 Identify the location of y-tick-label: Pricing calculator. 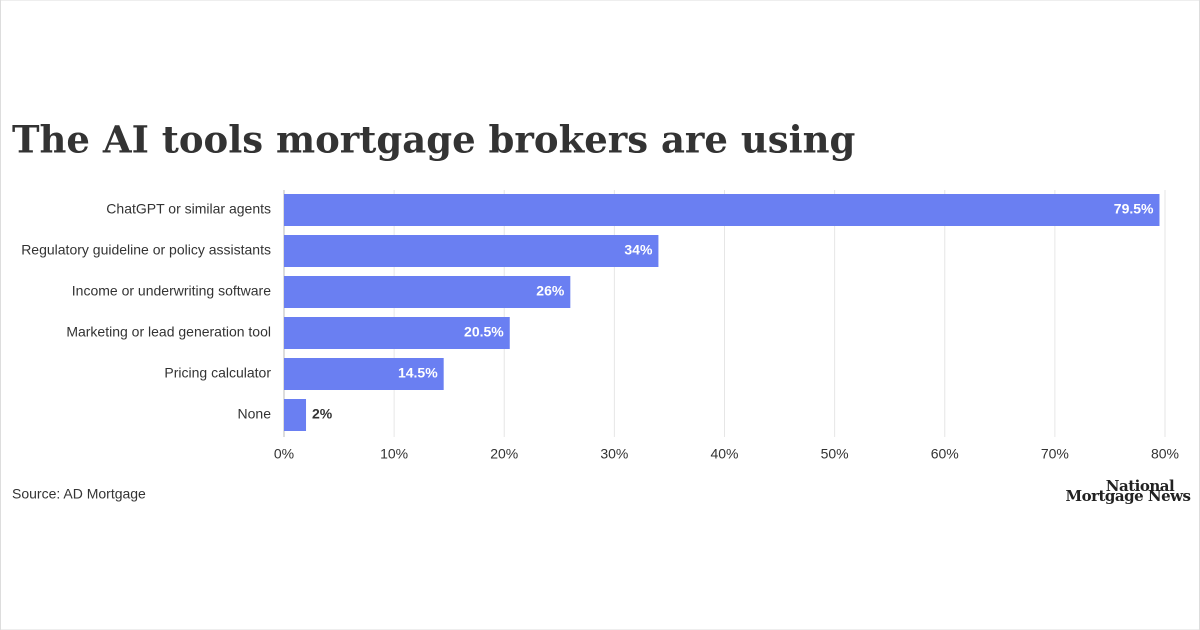
(217, 373).